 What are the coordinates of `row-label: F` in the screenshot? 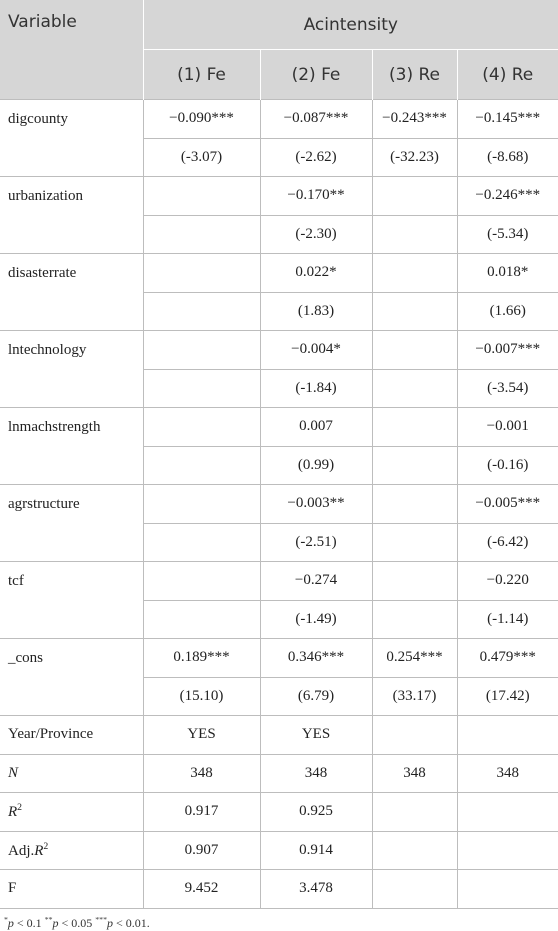 It's located at (72, 889).